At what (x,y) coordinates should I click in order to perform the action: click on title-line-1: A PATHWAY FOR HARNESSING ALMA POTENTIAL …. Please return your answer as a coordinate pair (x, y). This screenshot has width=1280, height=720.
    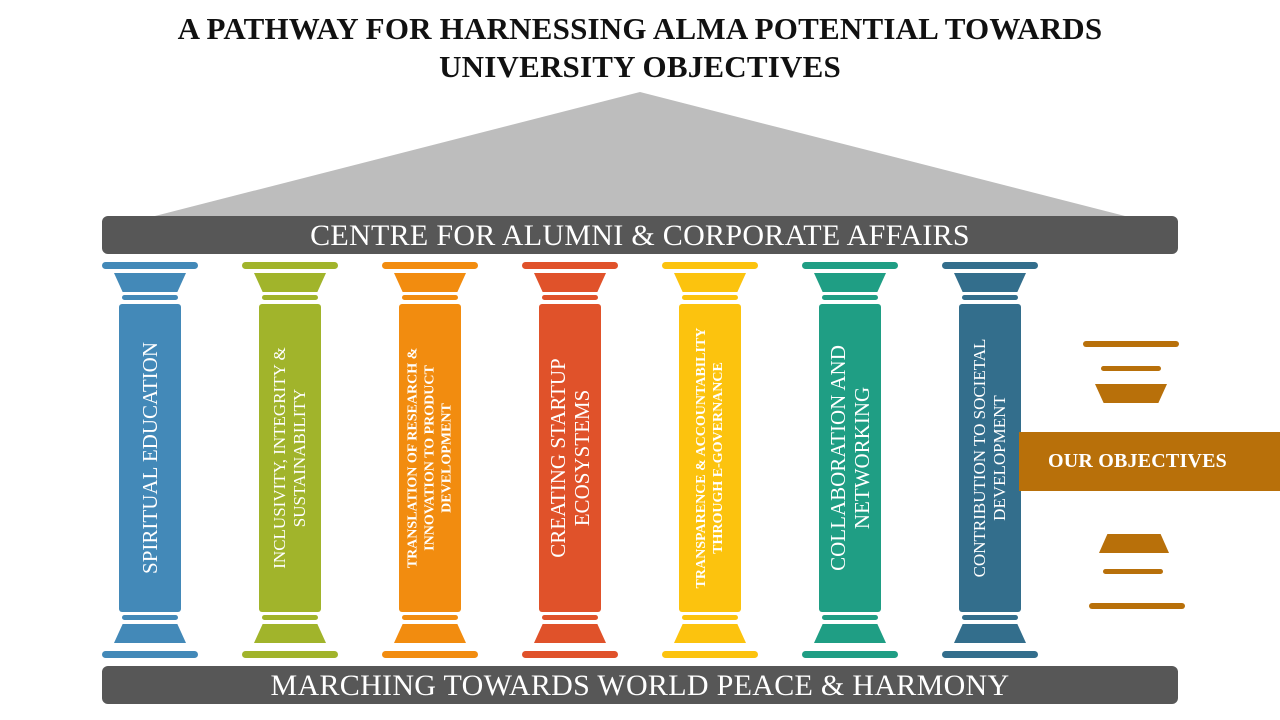
    Looking at the image, I should click on (640, 28).